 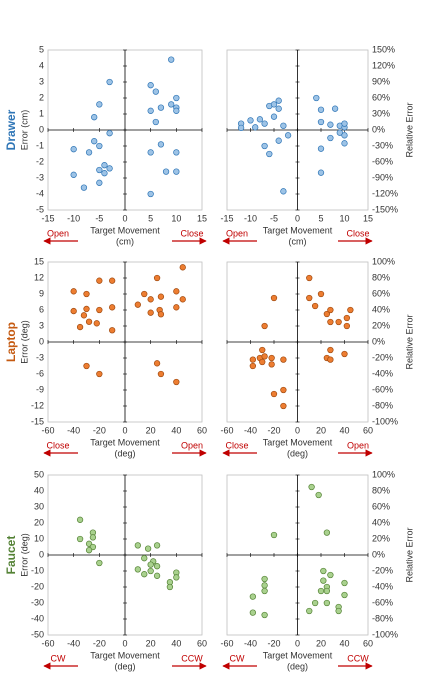 I want to click on y-tick-label: 80%, so click(x=381, y=490).